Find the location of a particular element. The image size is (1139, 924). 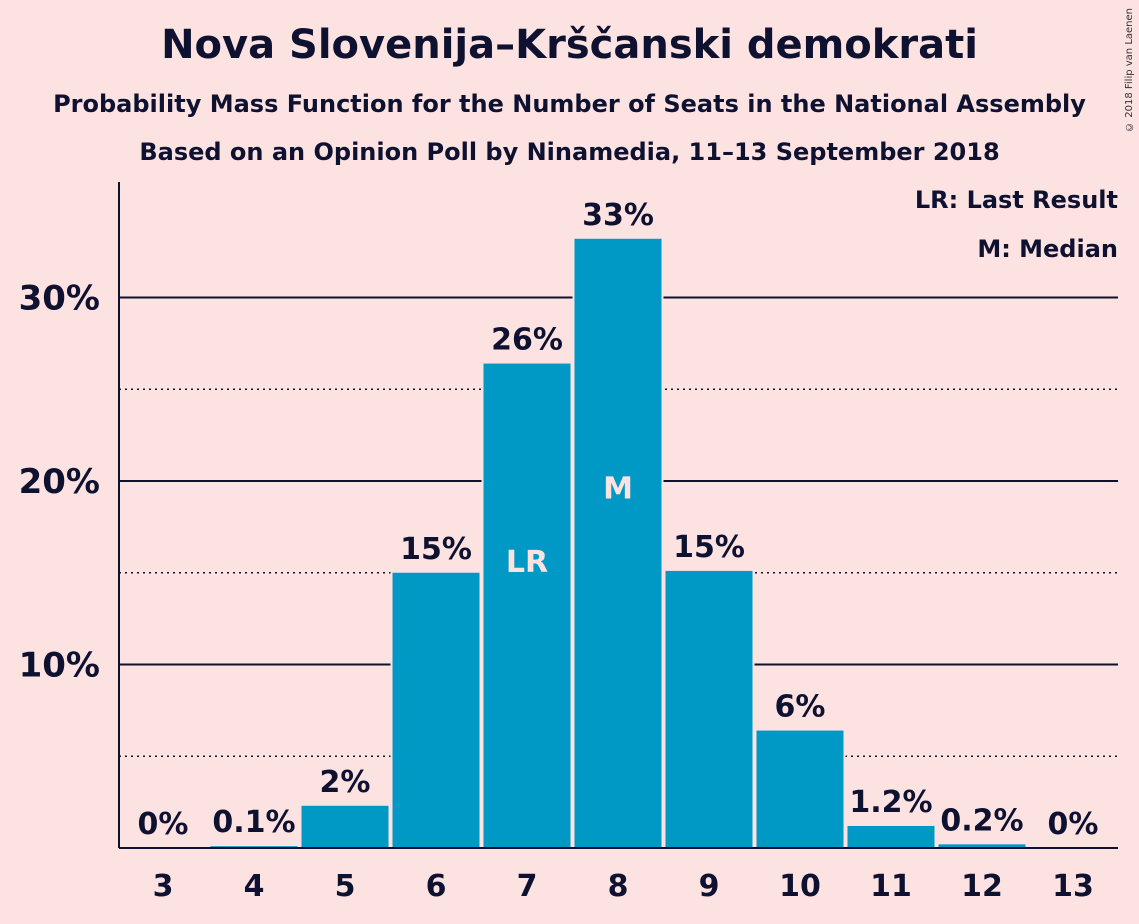

x-tick-label: 5 is located at coordinates (345, 886).